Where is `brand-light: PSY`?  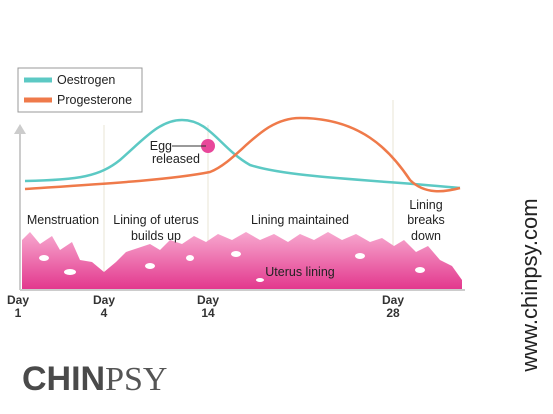 brand-light: PSY is located at coordinates (136, 379).